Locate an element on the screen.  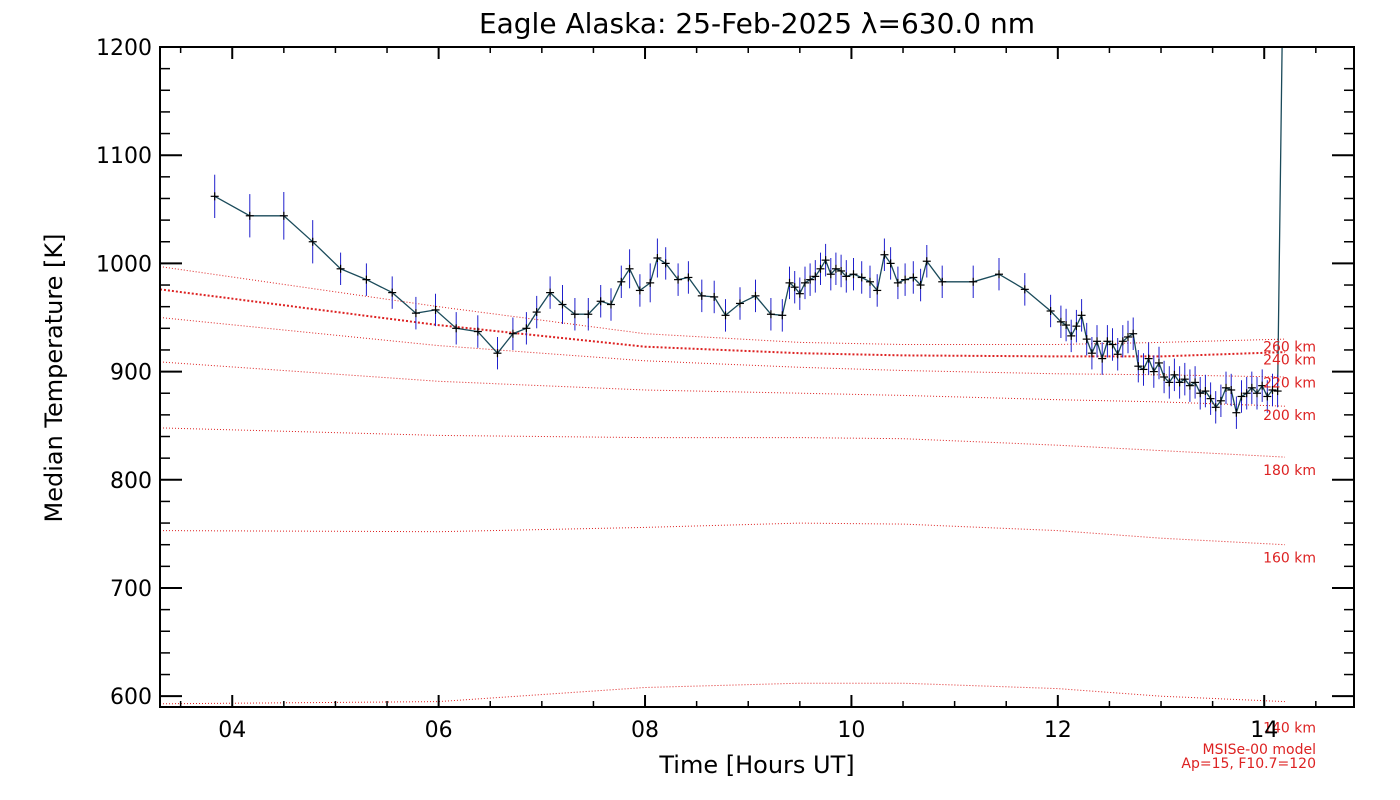
x-tick-label: 14 is located at coordinates (1264, 730).